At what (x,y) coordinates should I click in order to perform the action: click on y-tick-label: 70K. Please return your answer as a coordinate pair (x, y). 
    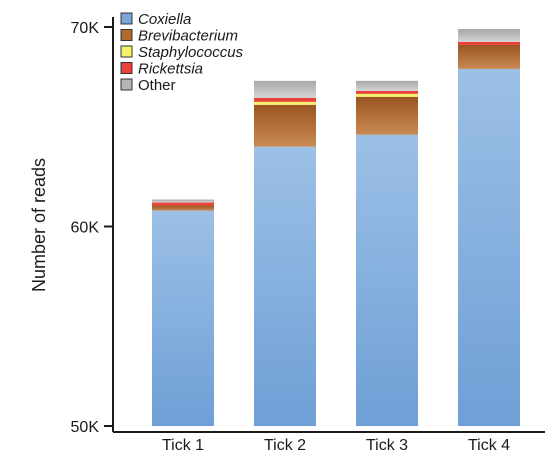
    Looking at the image, I should click on (85, 28).